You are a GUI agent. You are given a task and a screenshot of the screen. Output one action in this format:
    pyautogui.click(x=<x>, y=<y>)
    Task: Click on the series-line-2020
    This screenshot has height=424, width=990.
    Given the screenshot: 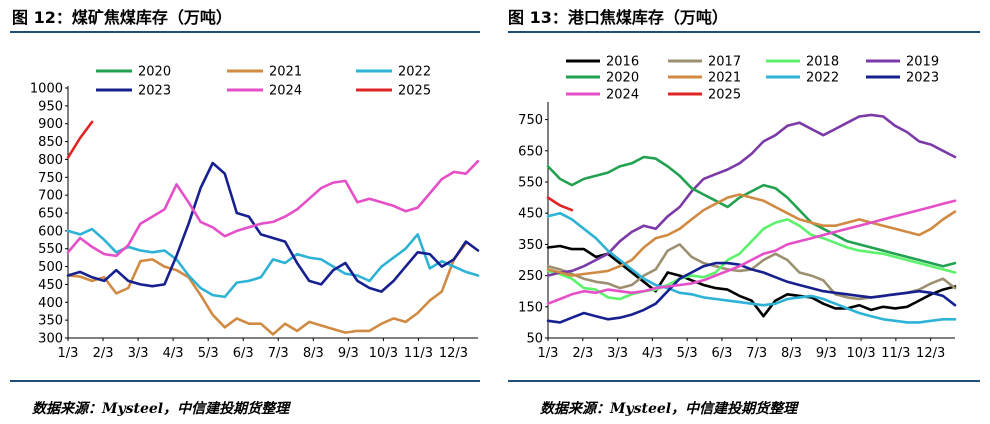 What is the action you would take?
    pyautogui.click(x=751, y=211)
    